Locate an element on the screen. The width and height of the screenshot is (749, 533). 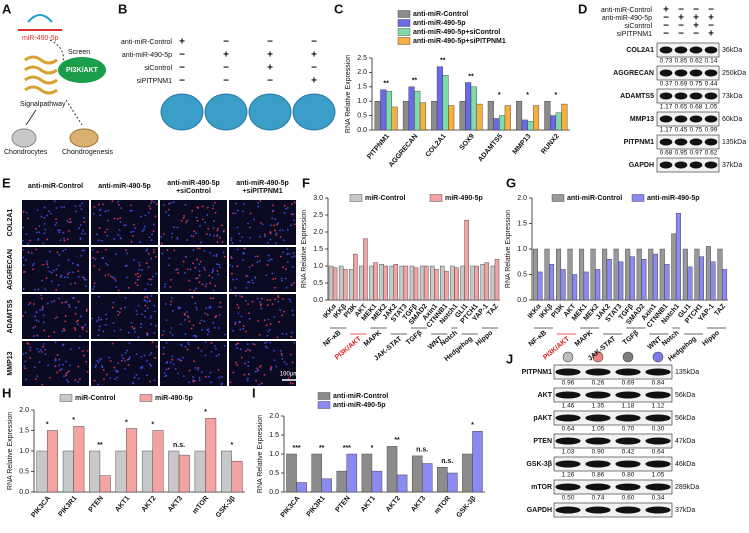
pathway-label: PI3K/AKT is located at coordinates (82, 70).